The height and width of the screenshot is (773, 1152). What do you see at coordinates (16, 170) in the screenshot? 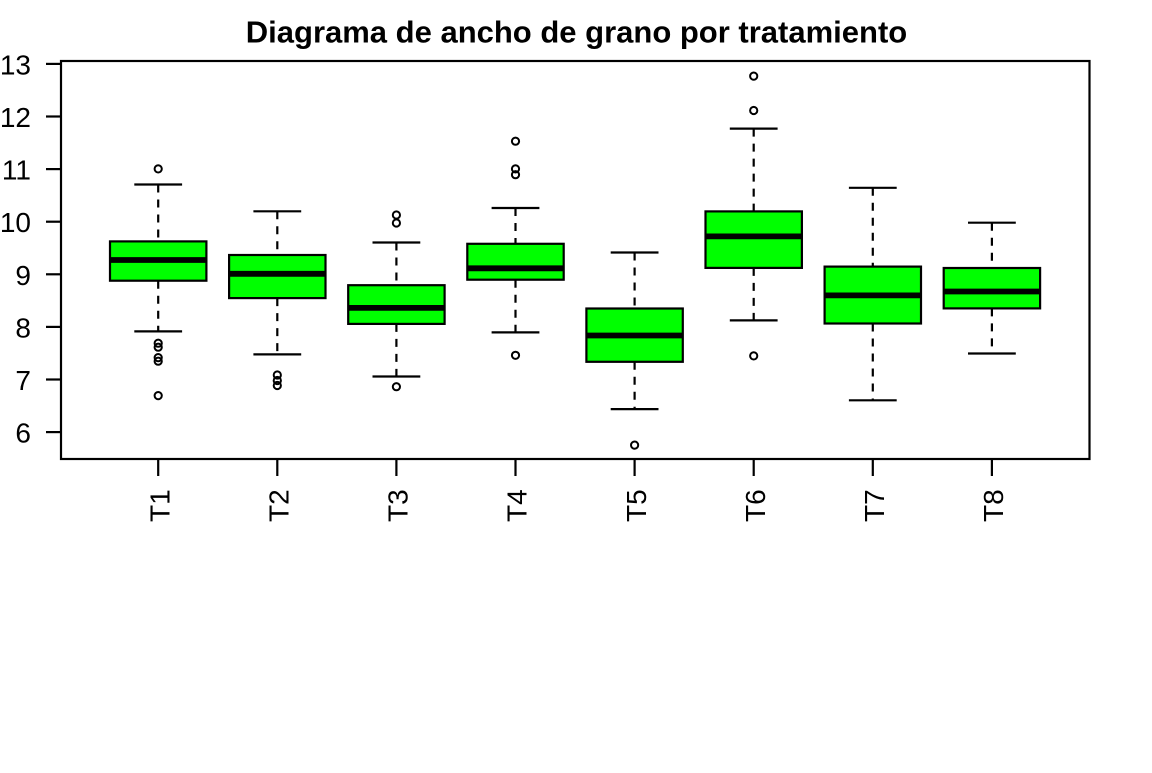
I see `svg-text: 11` at bounding box center [16, 170].